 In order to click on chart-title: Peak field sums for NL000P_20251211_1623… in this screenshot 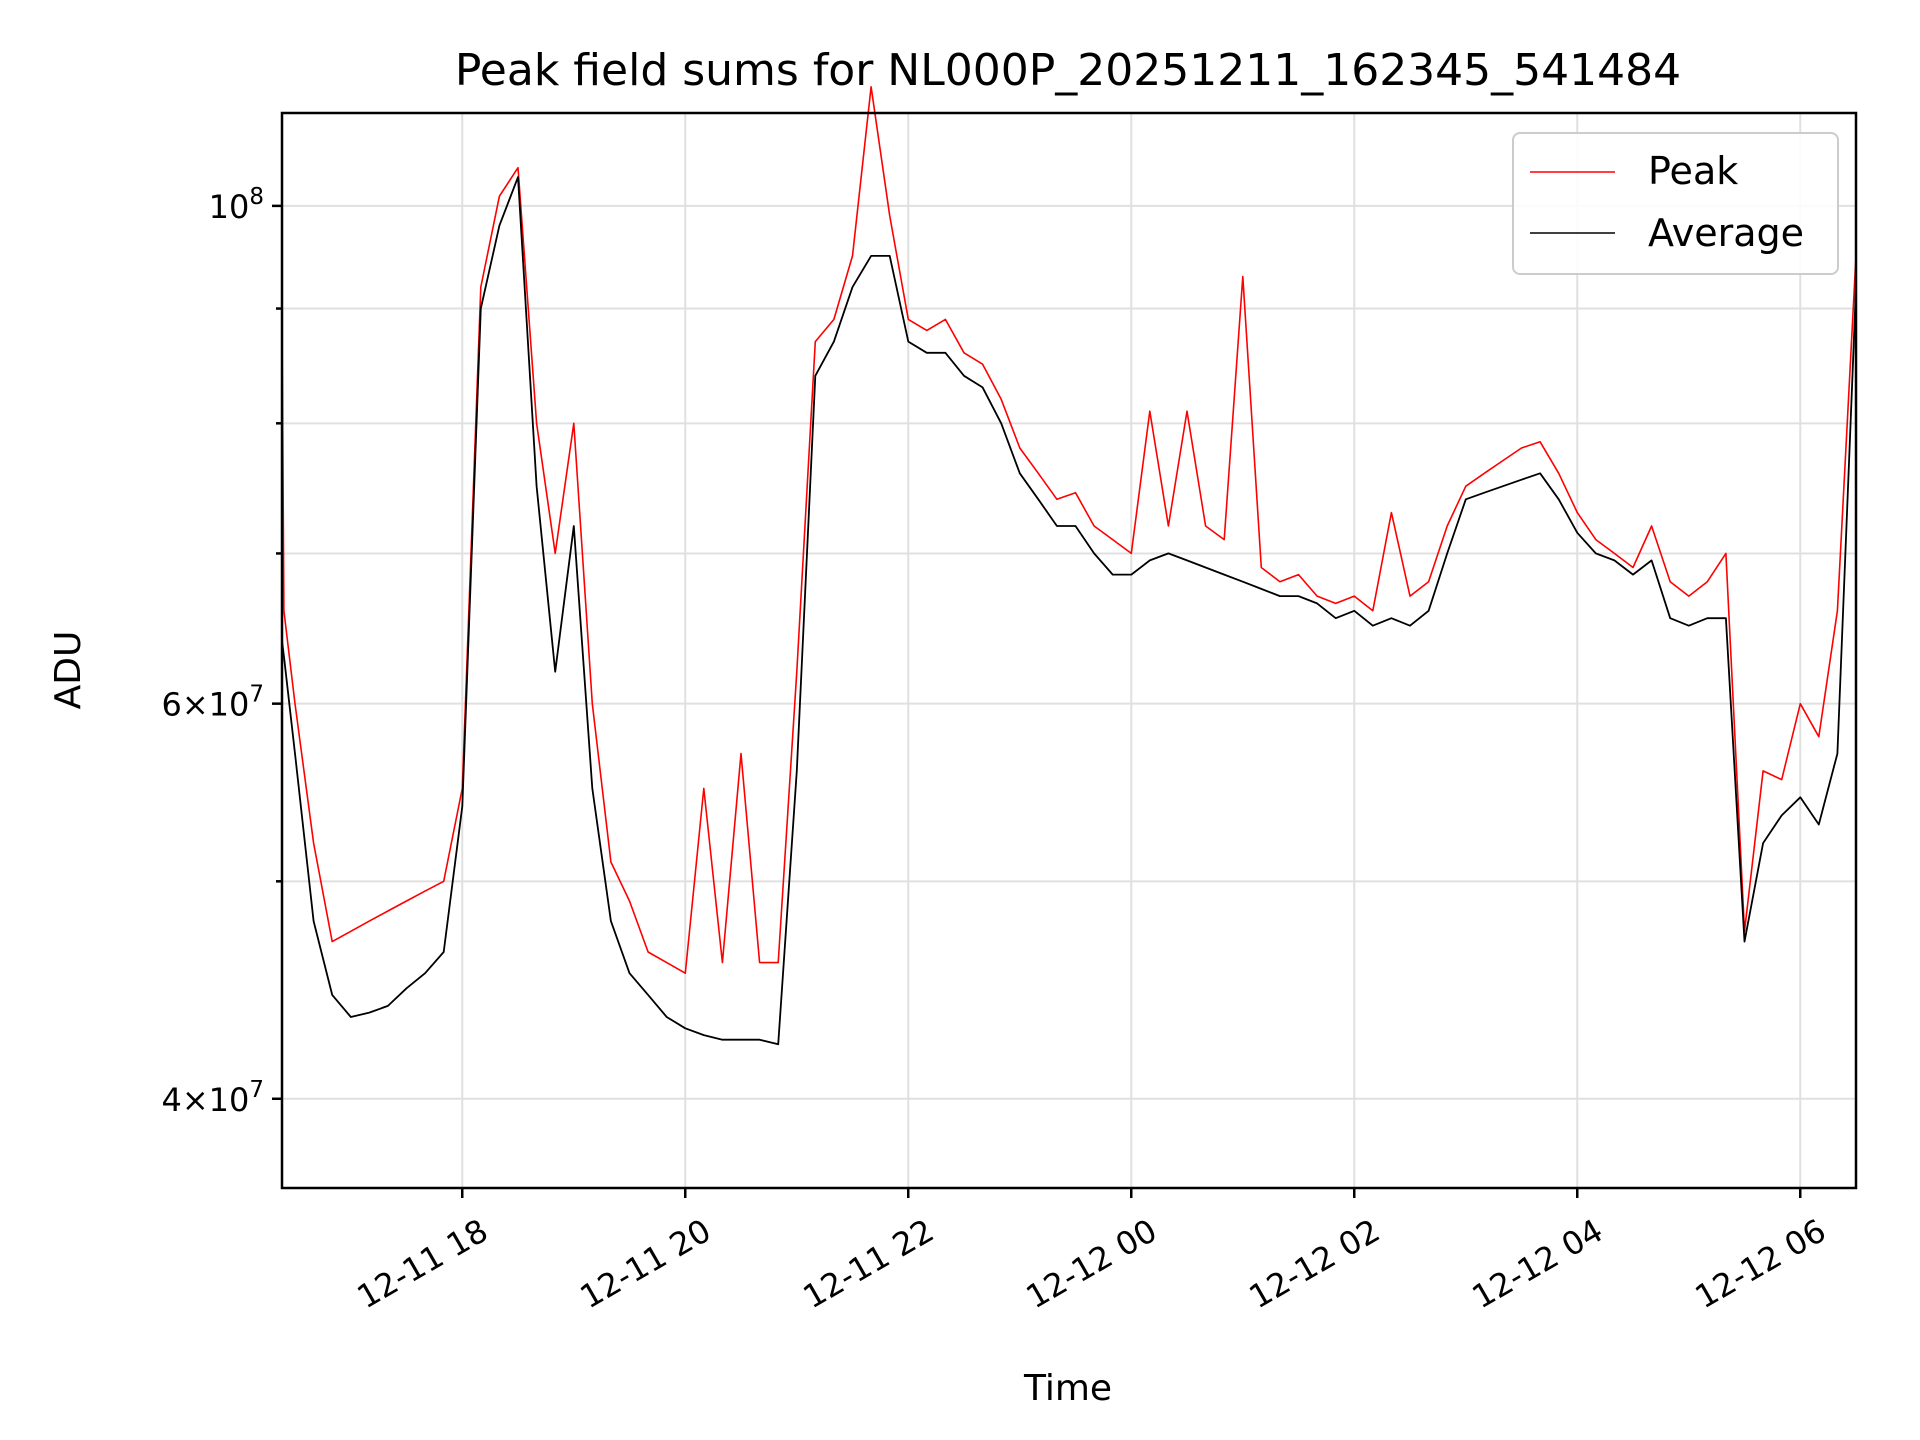, I will do `click(1068, 70)`.